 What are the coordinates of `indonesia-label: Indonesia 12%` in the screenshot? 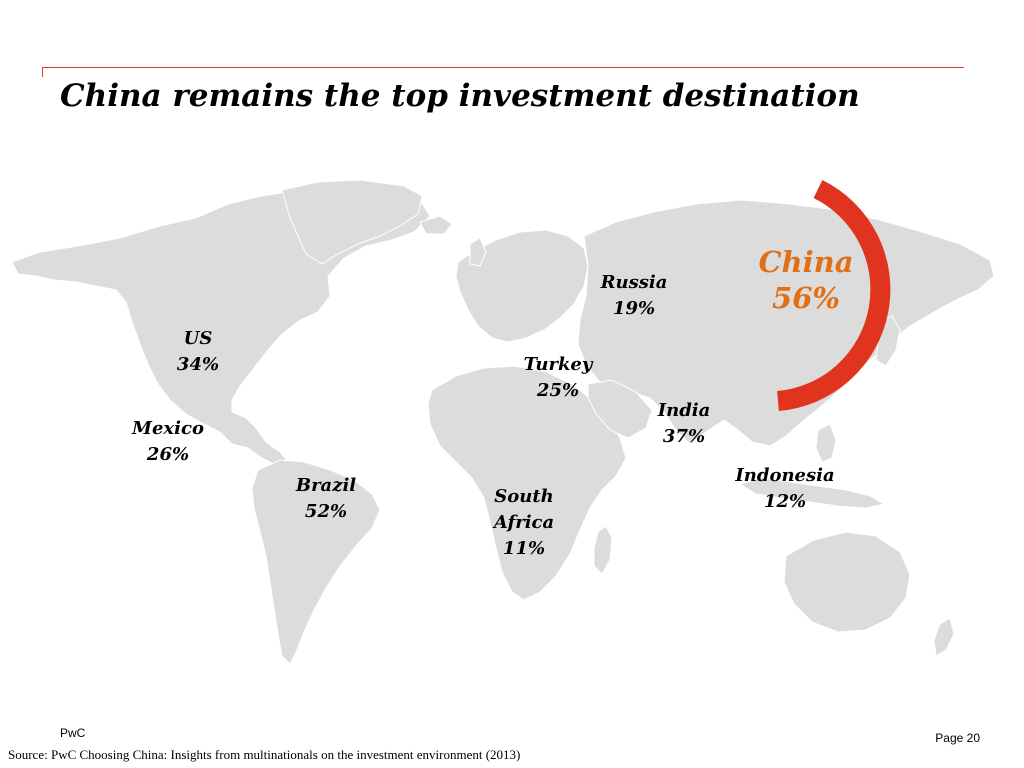 It's located at (785, 489).